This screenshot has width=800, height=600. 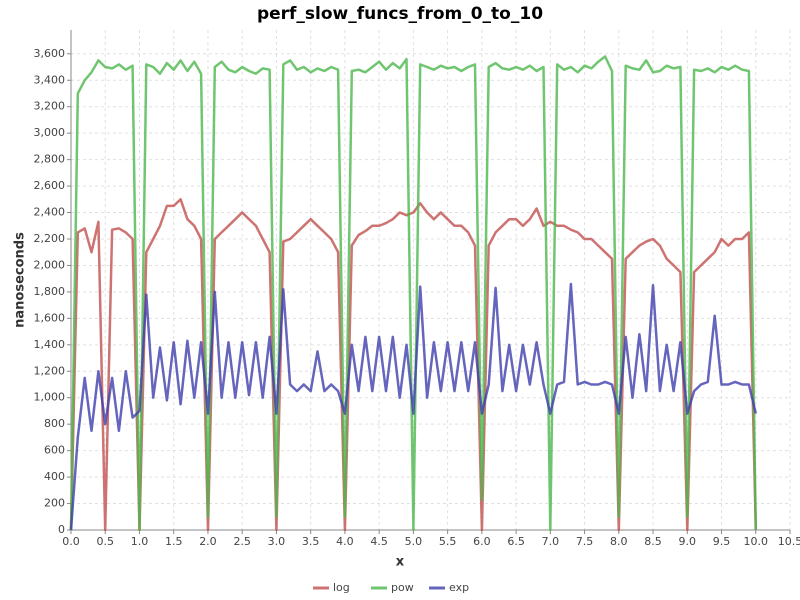 I want to click on legend-label: pow, so click(x=402, y=587).